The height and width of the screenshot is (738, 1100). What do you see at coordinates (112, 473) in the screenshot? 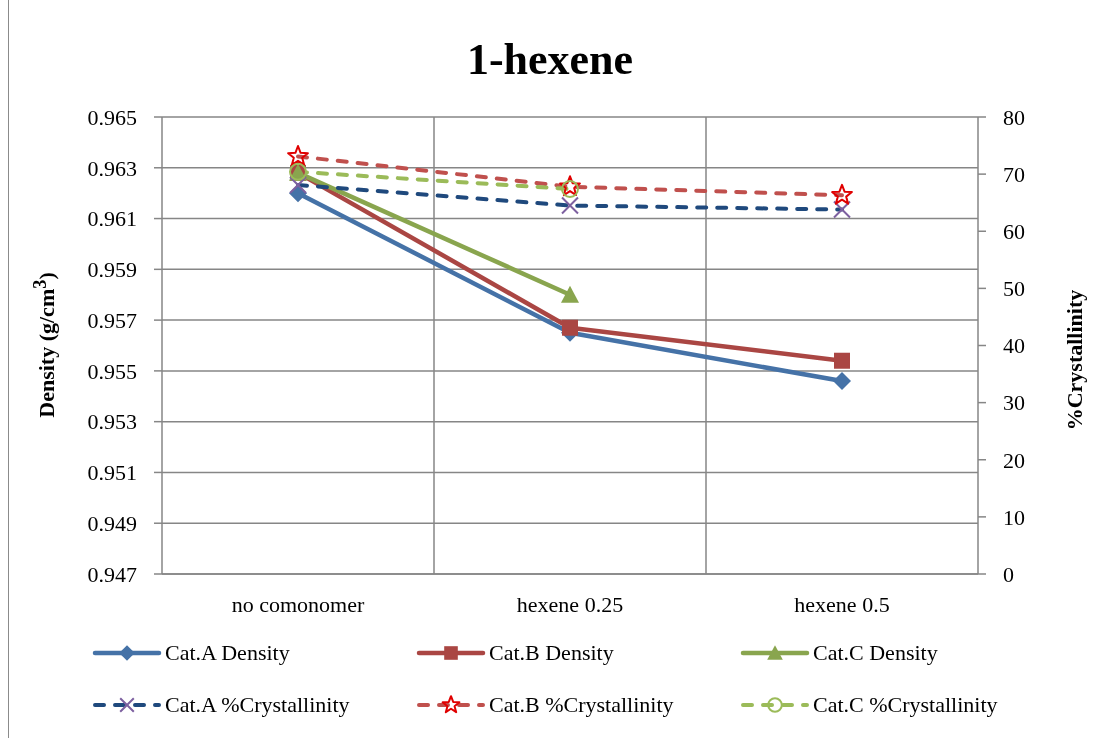
I see `y-tick-label: 0.951` at bounding box center [112, 473].